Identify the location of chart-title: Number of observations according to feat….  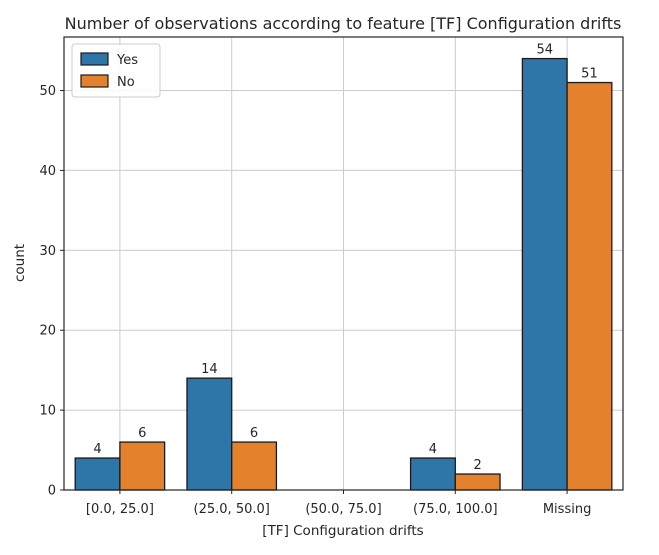
(343, 23).